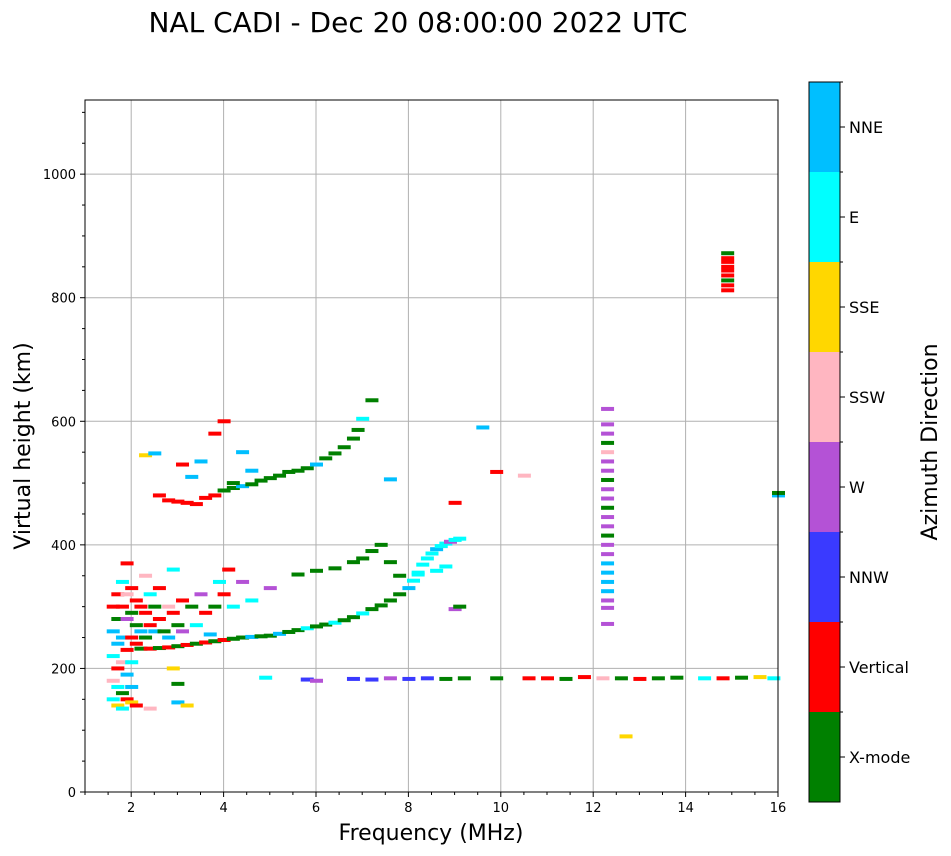 Image resolution: width=951 pixels, height=856 pixels. Describe the element at coordinates (867, 397) in the screenshot. I see `colorbar-tick-label: SSW` at that location.